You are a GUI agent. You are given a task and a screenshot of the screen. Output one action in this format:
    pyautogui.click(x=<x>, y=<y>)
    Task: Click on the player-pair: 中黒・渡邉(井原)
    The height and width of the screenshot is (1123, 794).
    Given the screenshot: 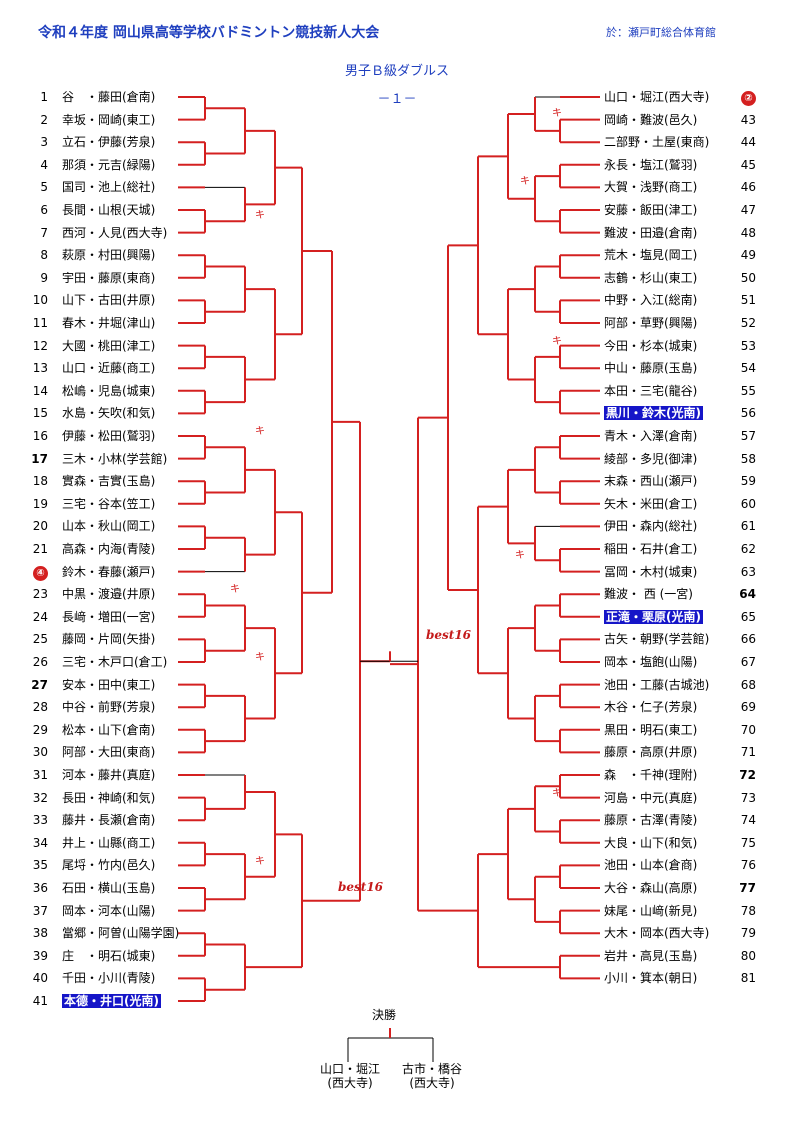 What is the action you would take?
    pyautogui.click(x=108, y=594)
    